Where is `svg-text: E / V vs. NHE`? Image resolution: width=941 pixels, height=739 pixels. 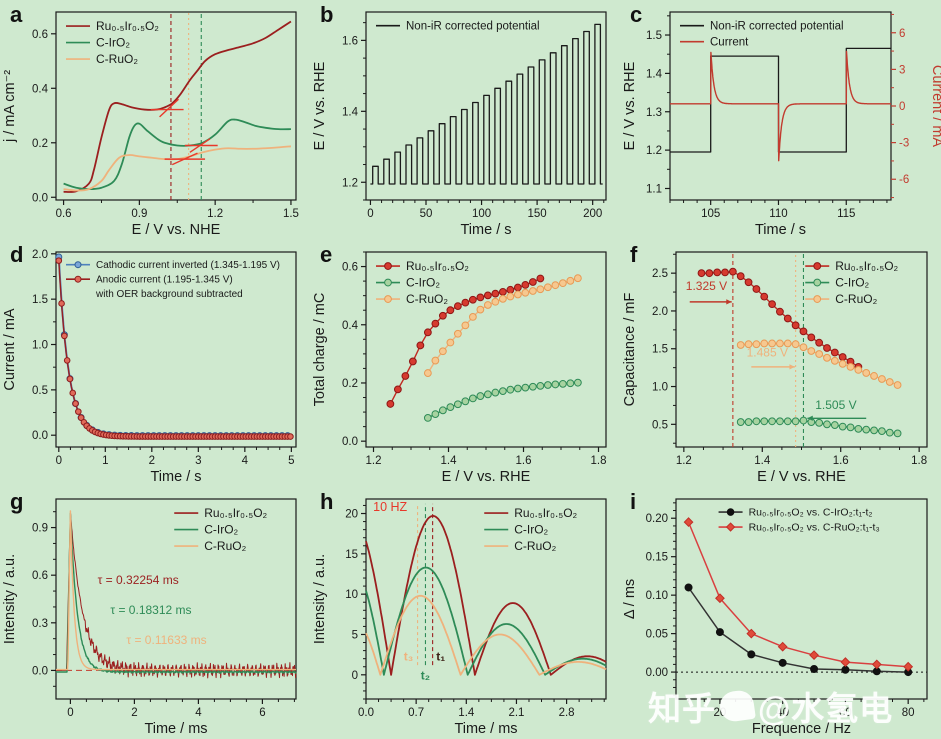
svg-text: E / V vs. NHE is located at coordinates (176, 230).